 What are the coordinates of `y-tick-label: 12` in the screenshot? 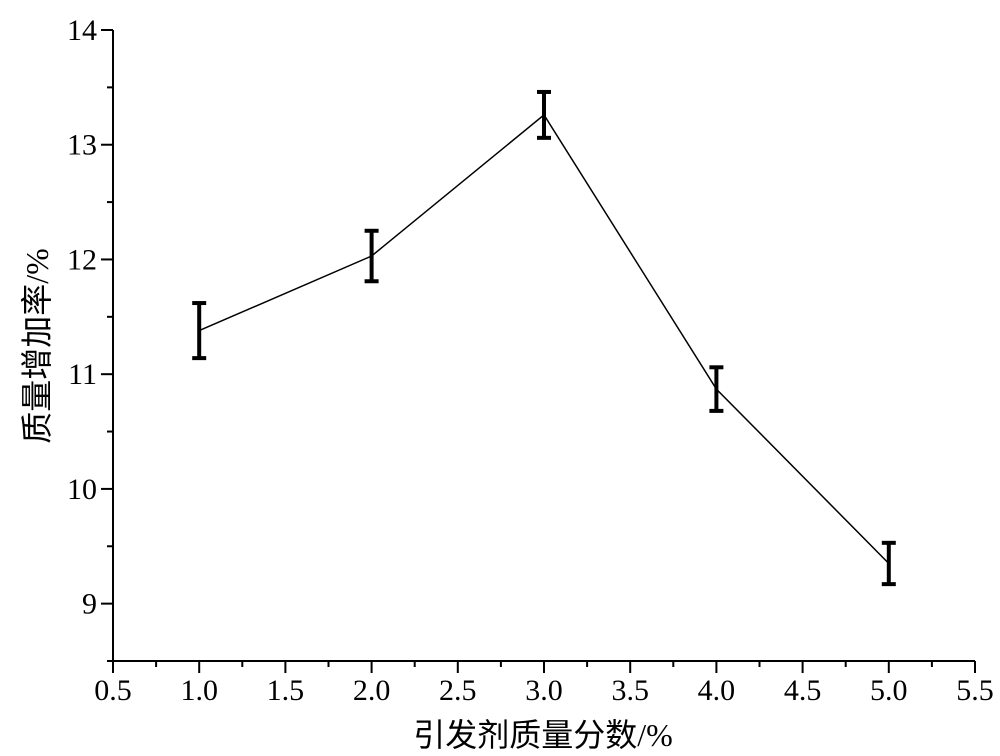 It's located at (82, 259).